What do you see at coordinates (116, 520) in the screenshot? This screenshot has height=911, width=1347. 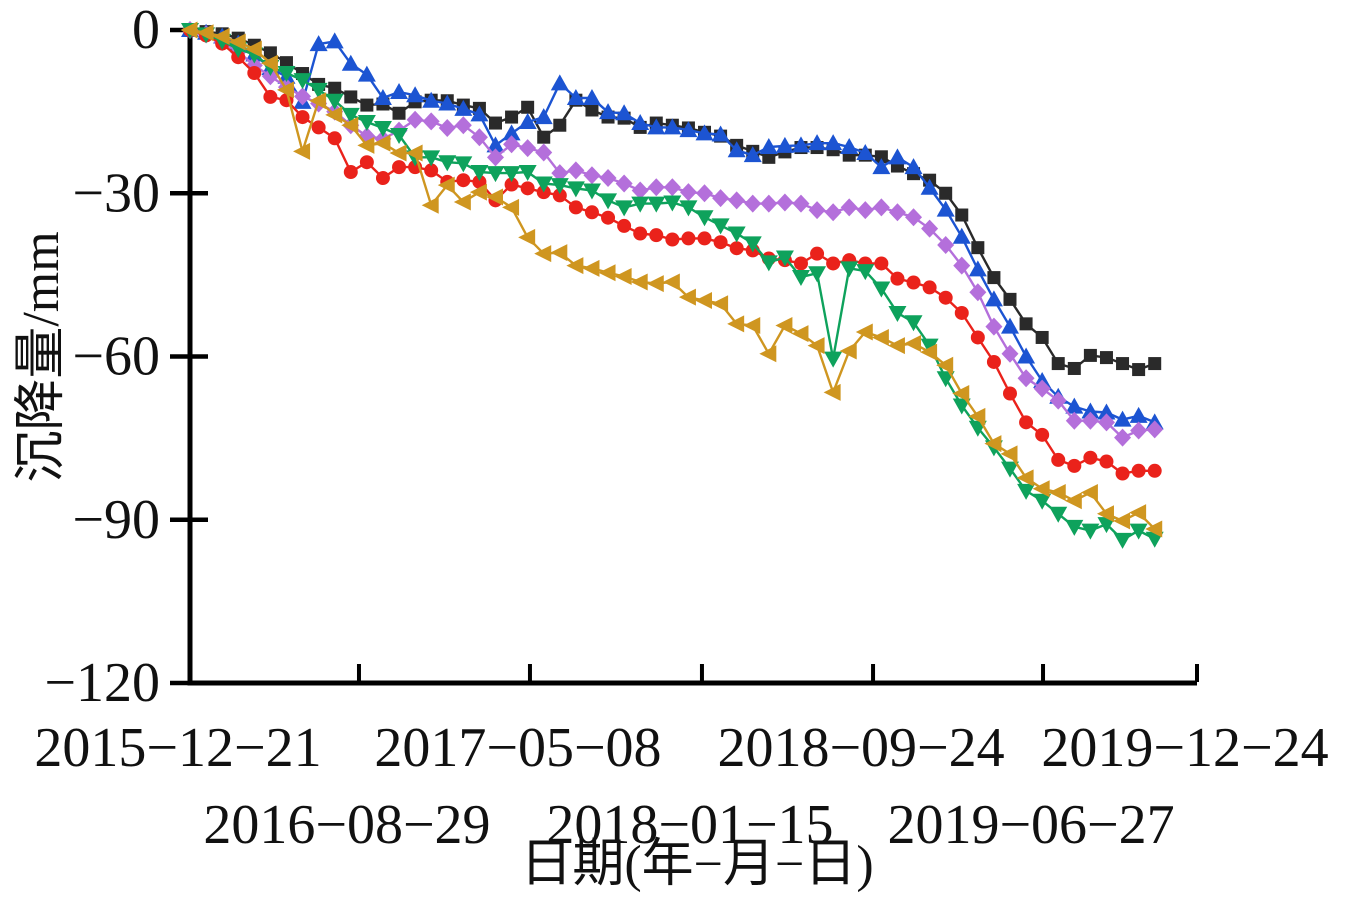 I see `y-tick-label: −90` at bounding box center [116, 520].